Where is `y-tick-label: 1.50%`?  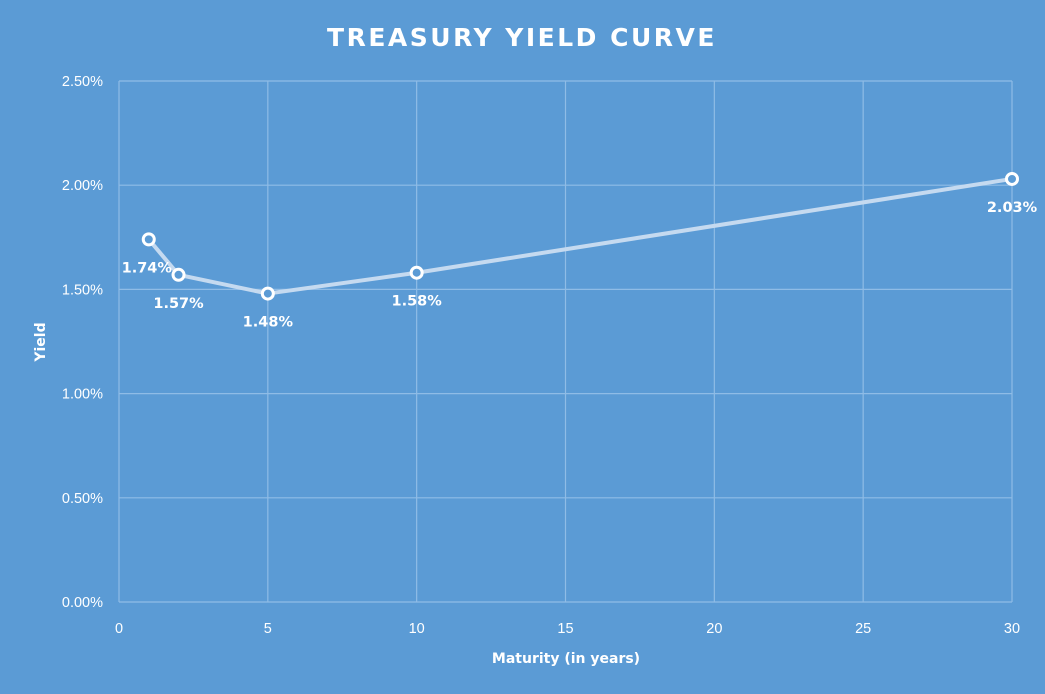 y-tick-label: 1.50% is located at coordinates (82, 290).